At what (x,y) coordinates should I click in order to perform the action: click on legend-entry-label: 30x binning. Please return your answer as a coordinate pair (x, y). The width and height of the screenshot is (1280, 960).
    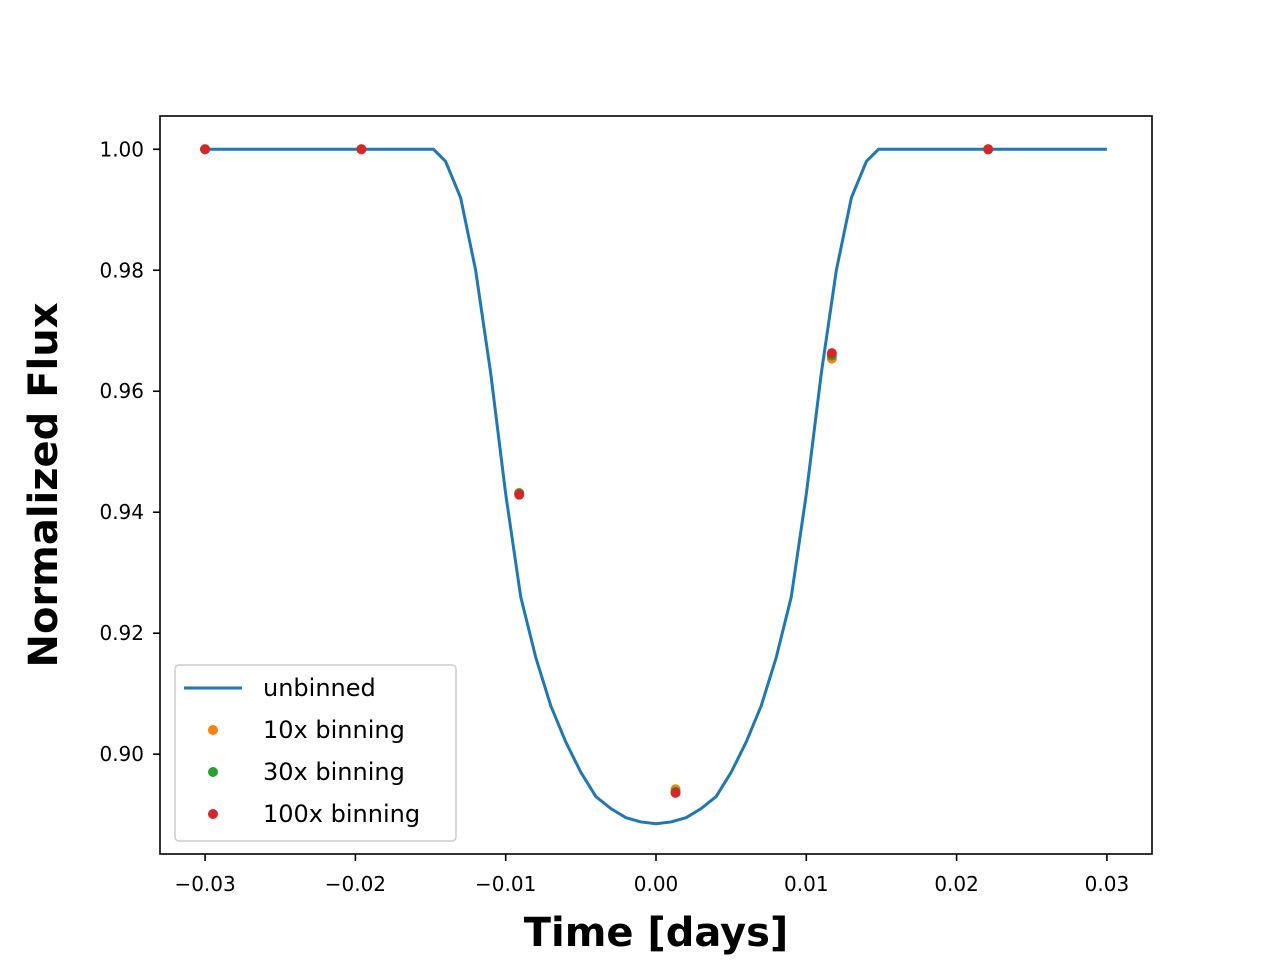
    Looking at the image, I should click on (334, 772).